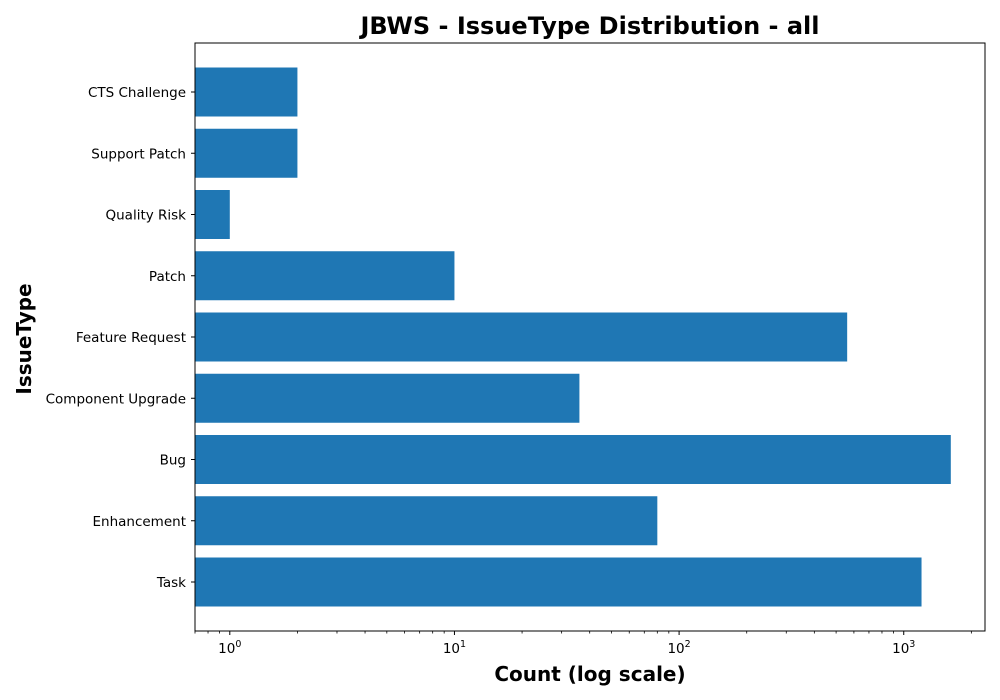 This screenshot has width=1000, height=700. I want to click on x-tick-label: 10⁰, so click(229, 648).